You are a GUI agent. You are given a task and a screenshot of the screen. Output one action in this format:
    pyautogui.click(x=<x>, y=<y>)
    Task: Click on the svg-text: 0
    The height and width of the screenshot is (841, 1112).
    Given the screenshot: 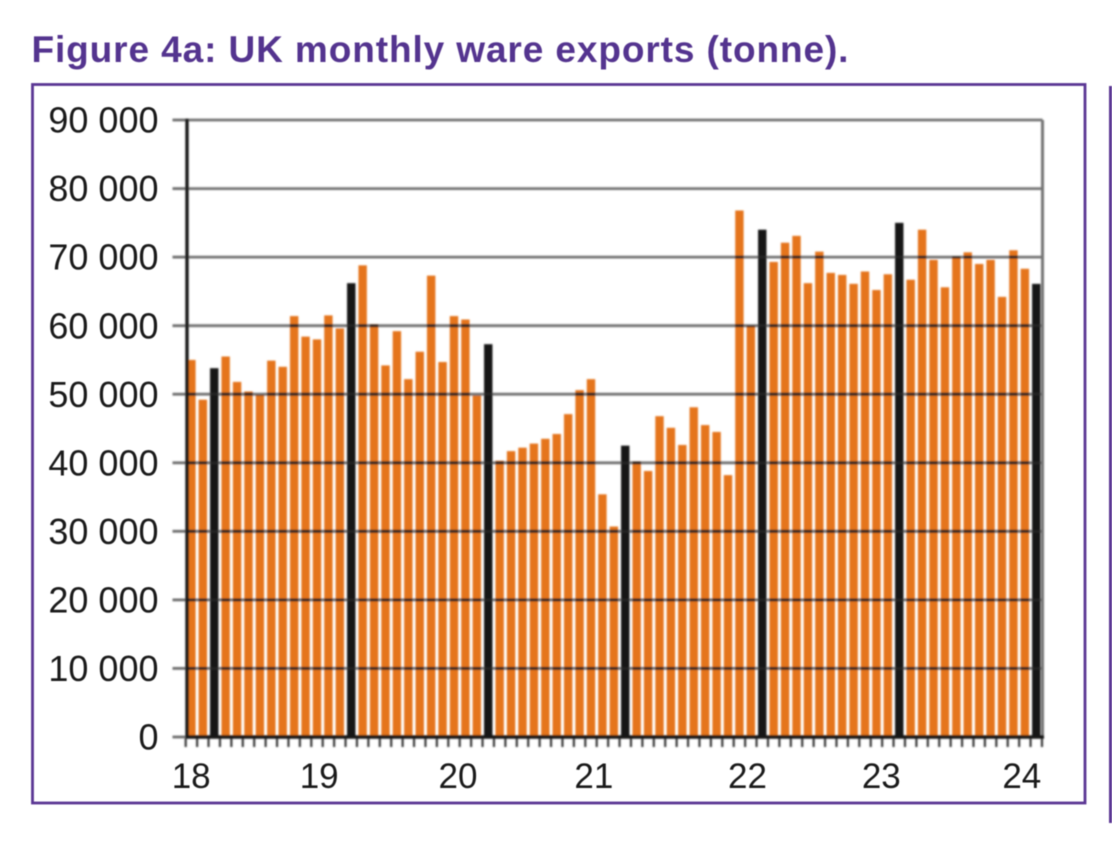 What is the action you would take?
    pyautogui.click(x=148, y=737)
    